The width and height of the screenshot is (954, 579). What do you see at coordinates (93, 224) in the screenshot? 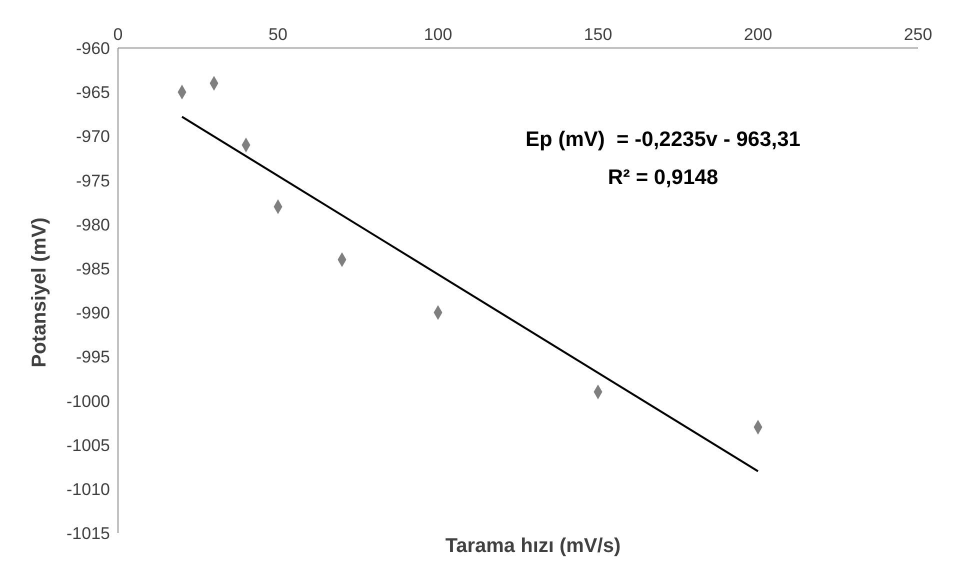
I see `y-tick-label: -980` at bounding box center [93, 224].